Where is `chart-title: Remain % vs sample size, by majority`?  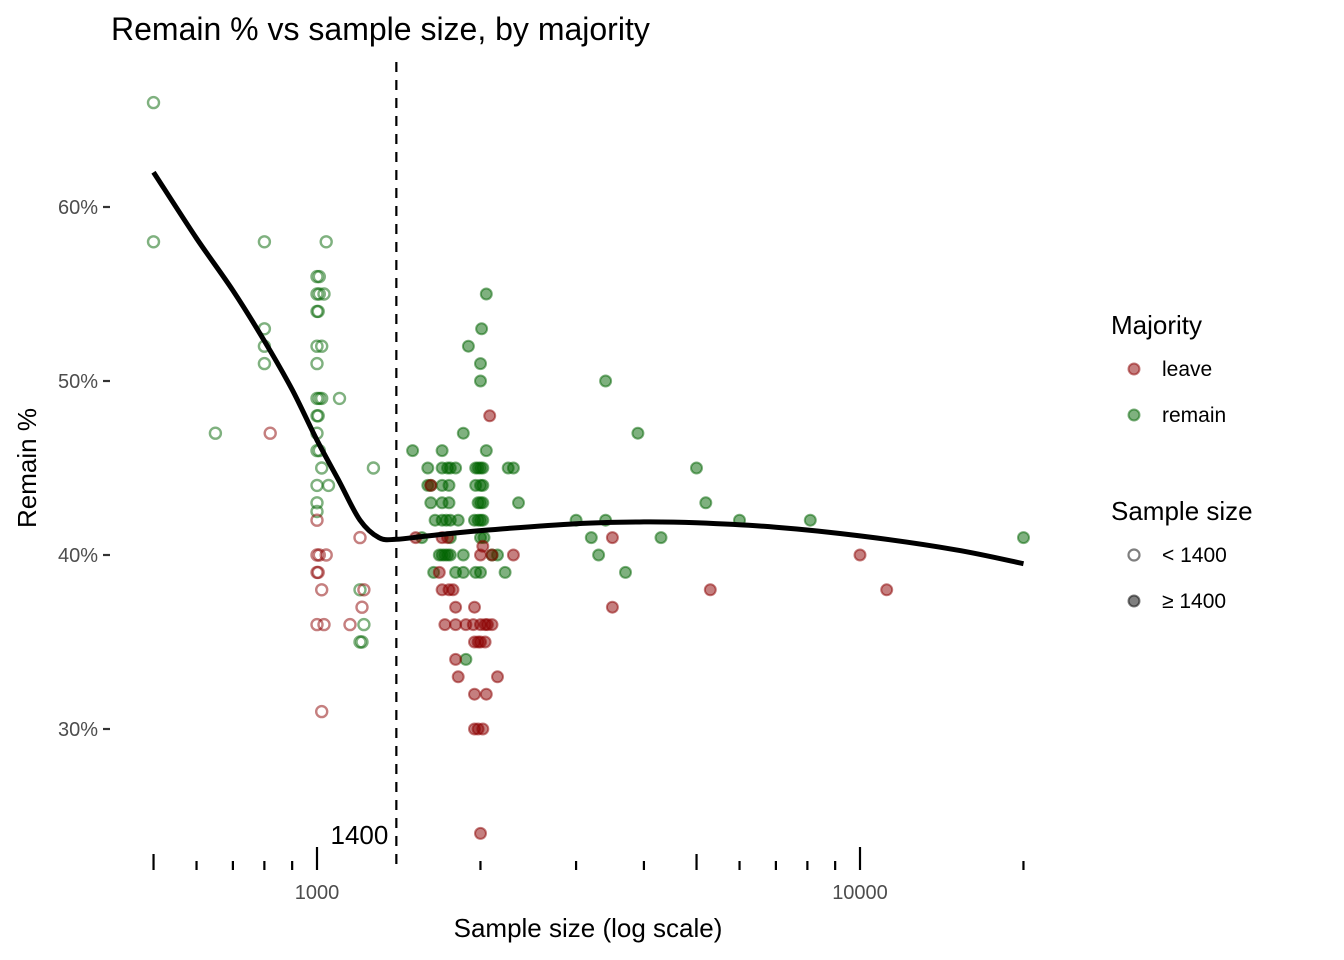 chart-title: Remain % vs sample size, by majority is located at coordinates (380, 29).